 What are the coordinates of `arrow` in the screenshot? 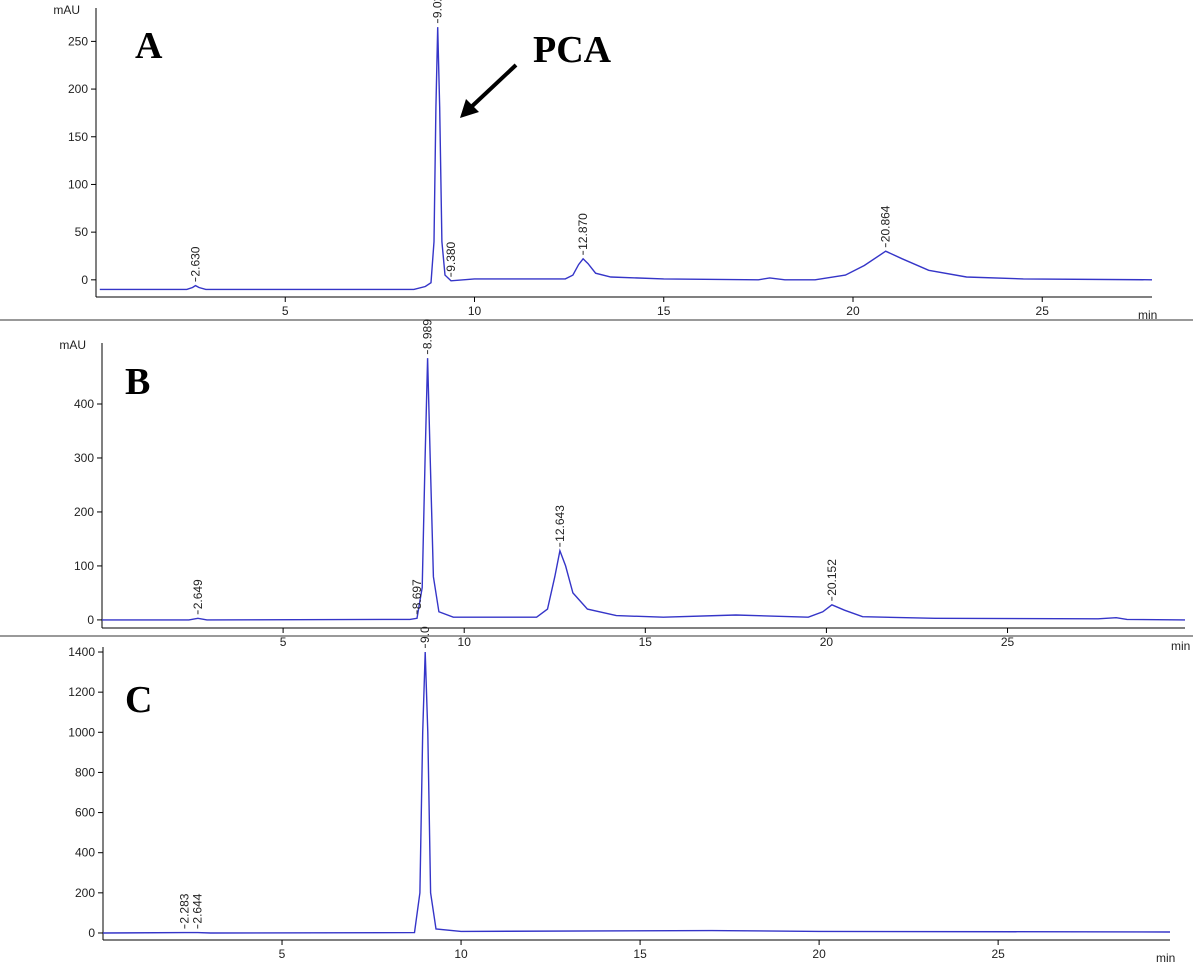 It's located at (492, 87).